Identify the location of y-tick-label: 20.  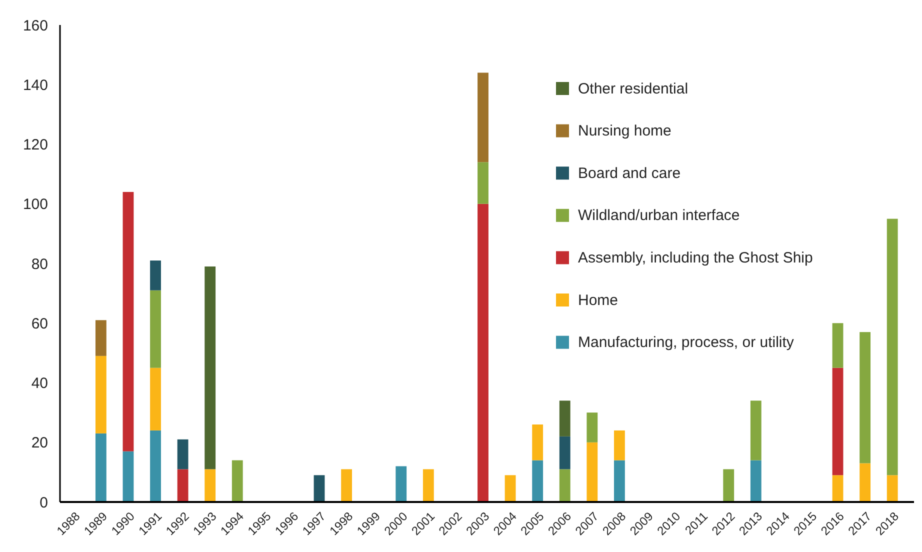
(39, 443).